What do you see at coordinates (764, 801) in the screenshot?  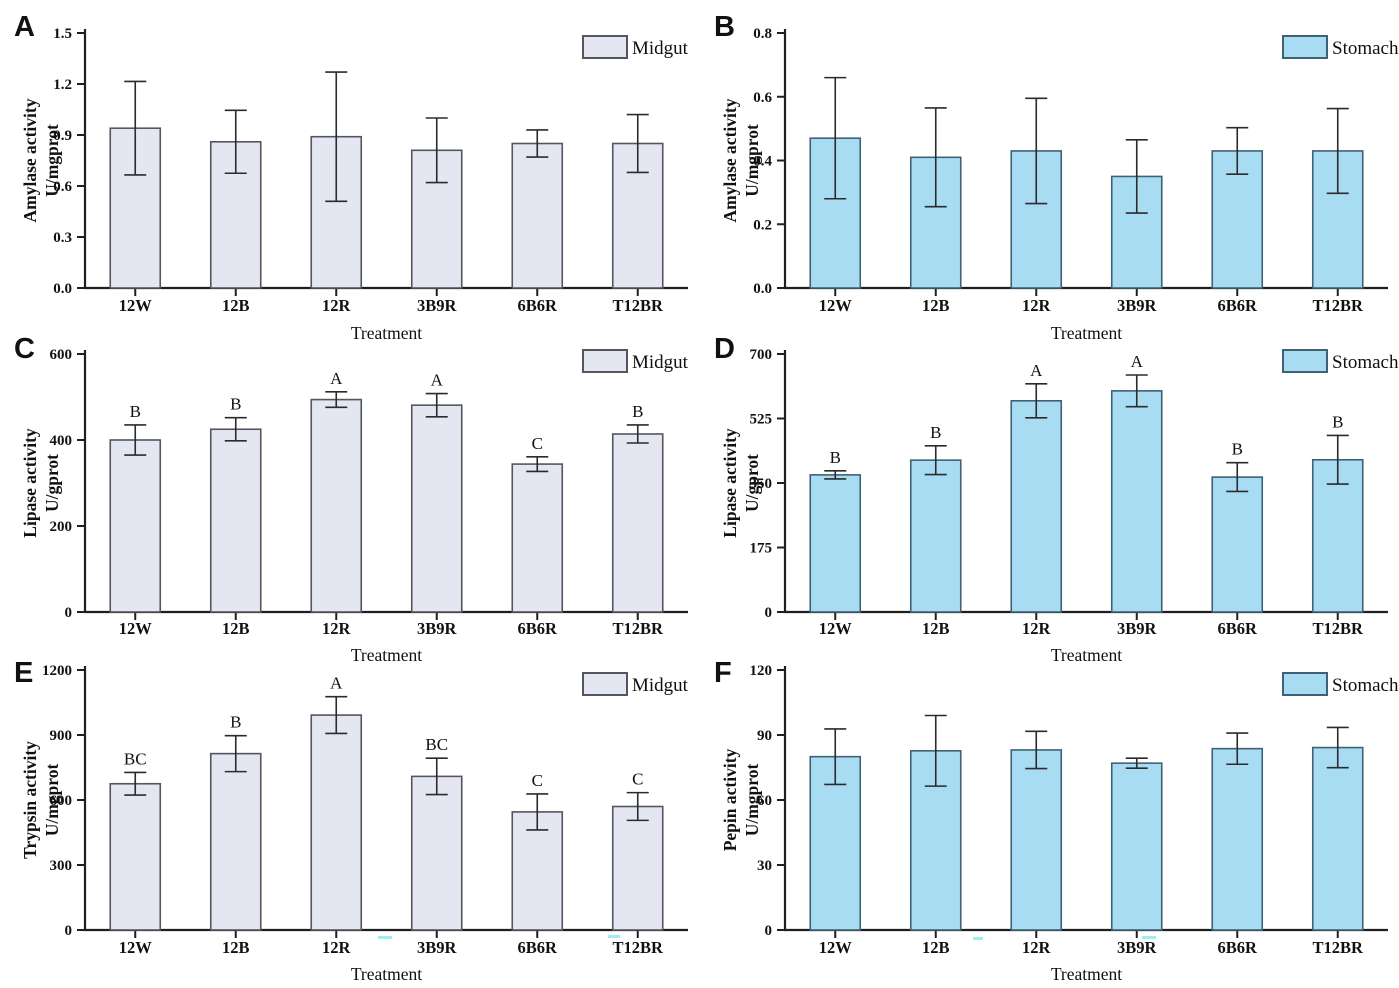 I see `y-tick-label: 60` at bounding box center [764, 801].